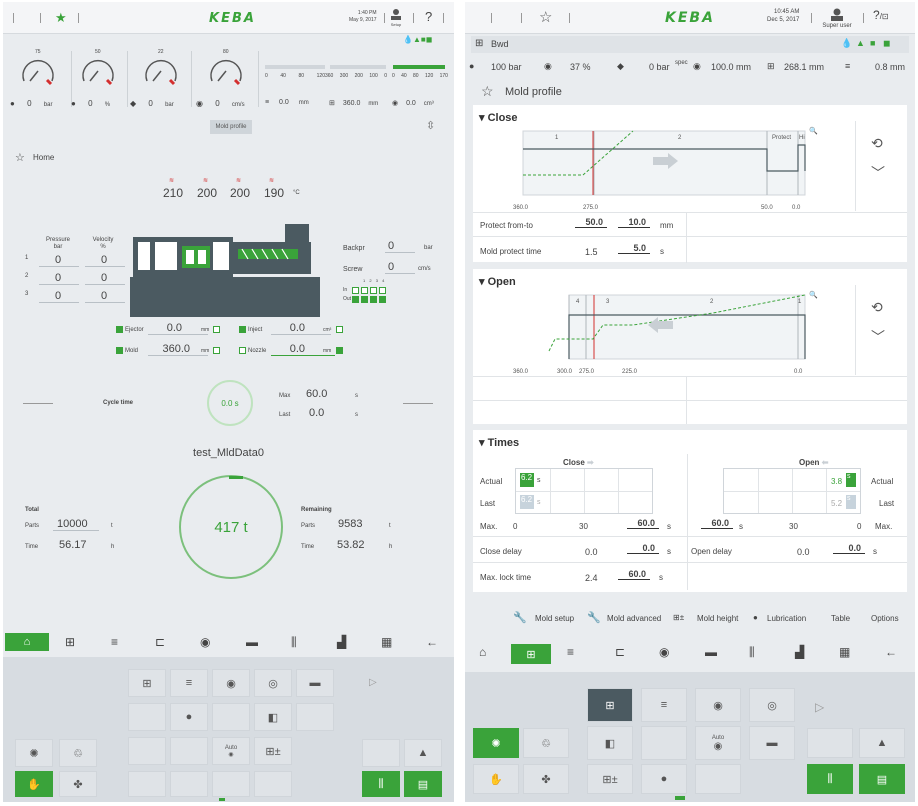 The width and height of the screenshot is (918, 806). What do you see at coordinates (634, 222) in the screenshot?
I see `protect-to-input: 10.0` at bounding box center [634, 222].